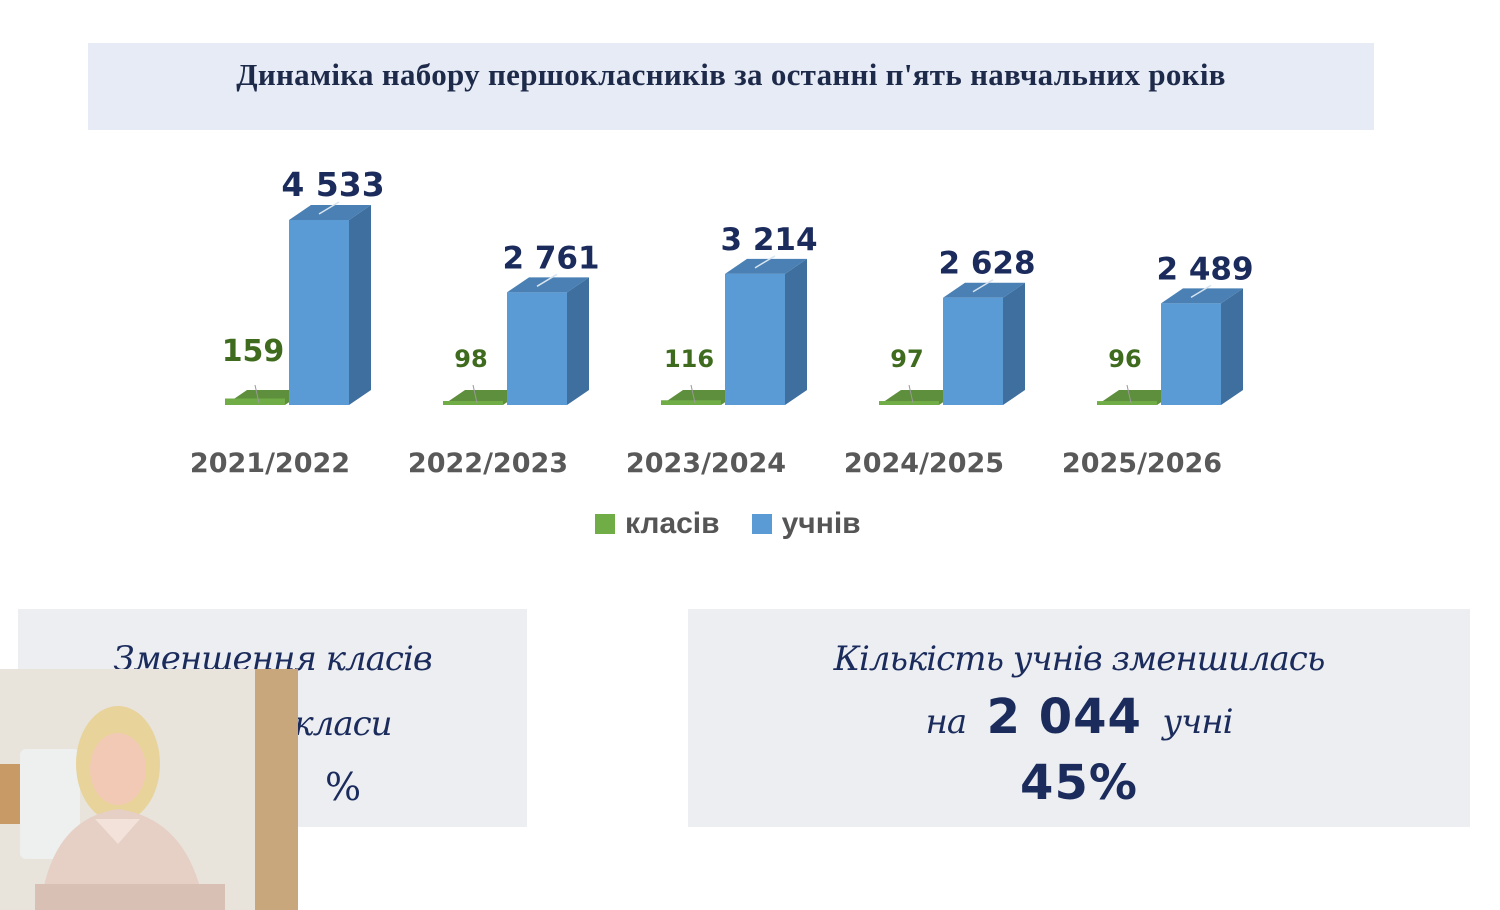 Image resolution: width=1500 pixels, height=910 pixels. I want to click on value-label-students: 3 214, so click(768, 240).